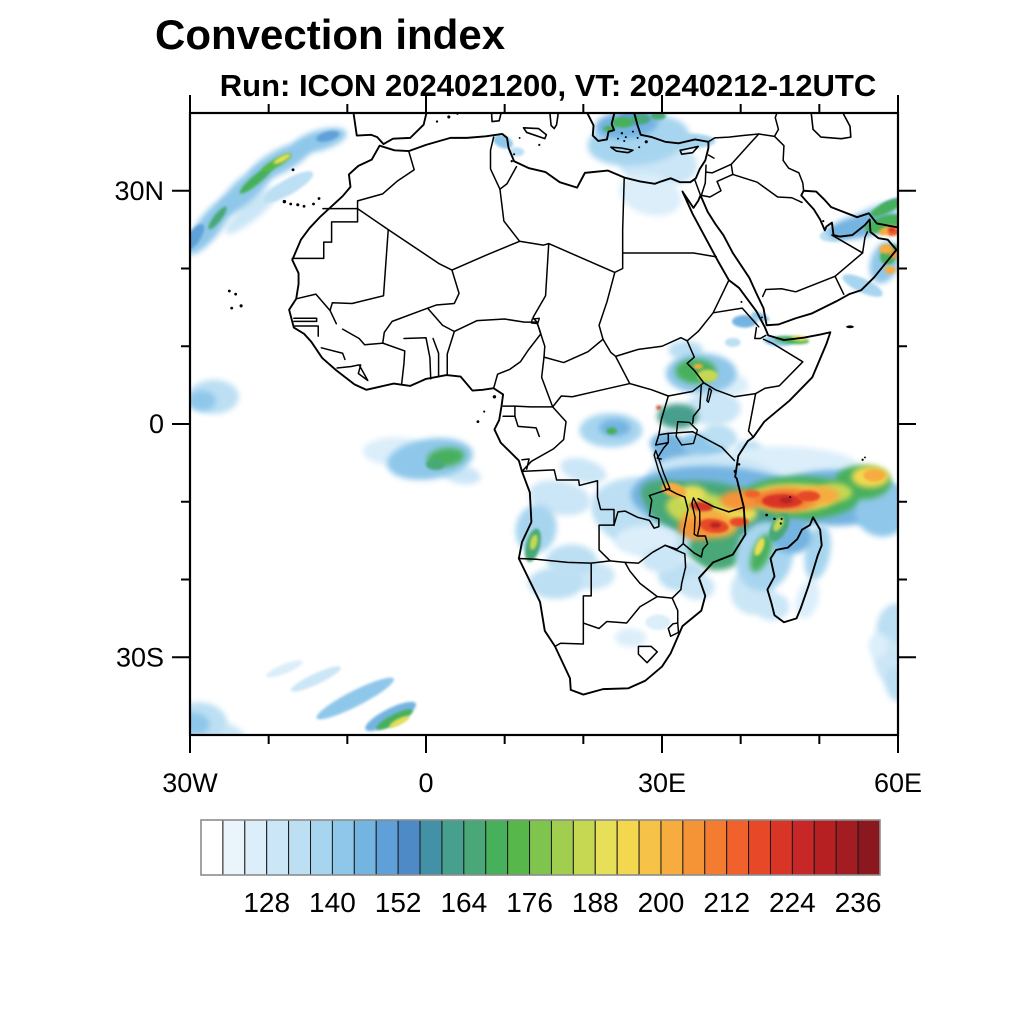 Image resolution: width=1024 pixels, height=1024 pixels. What do you see at coordinates (463, 902) in the screenshot?
I see `colorbar-tick-label: 164` at bounding box center [463, 902].